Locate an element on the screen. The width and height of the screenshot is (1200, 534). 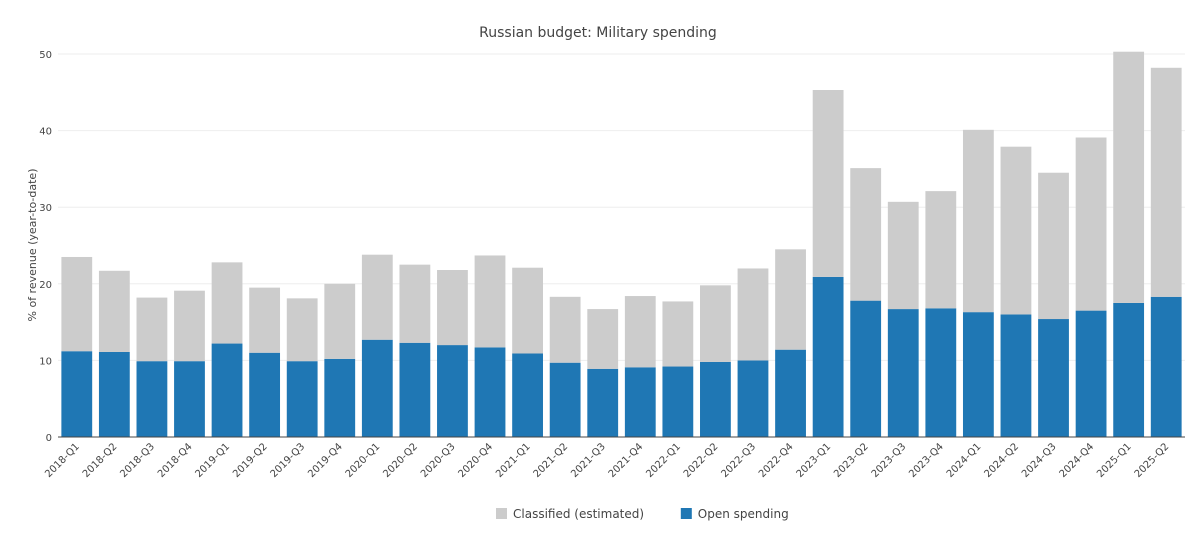
bar-open-spending-2022-Q1 is located at coordinates (678, 401).